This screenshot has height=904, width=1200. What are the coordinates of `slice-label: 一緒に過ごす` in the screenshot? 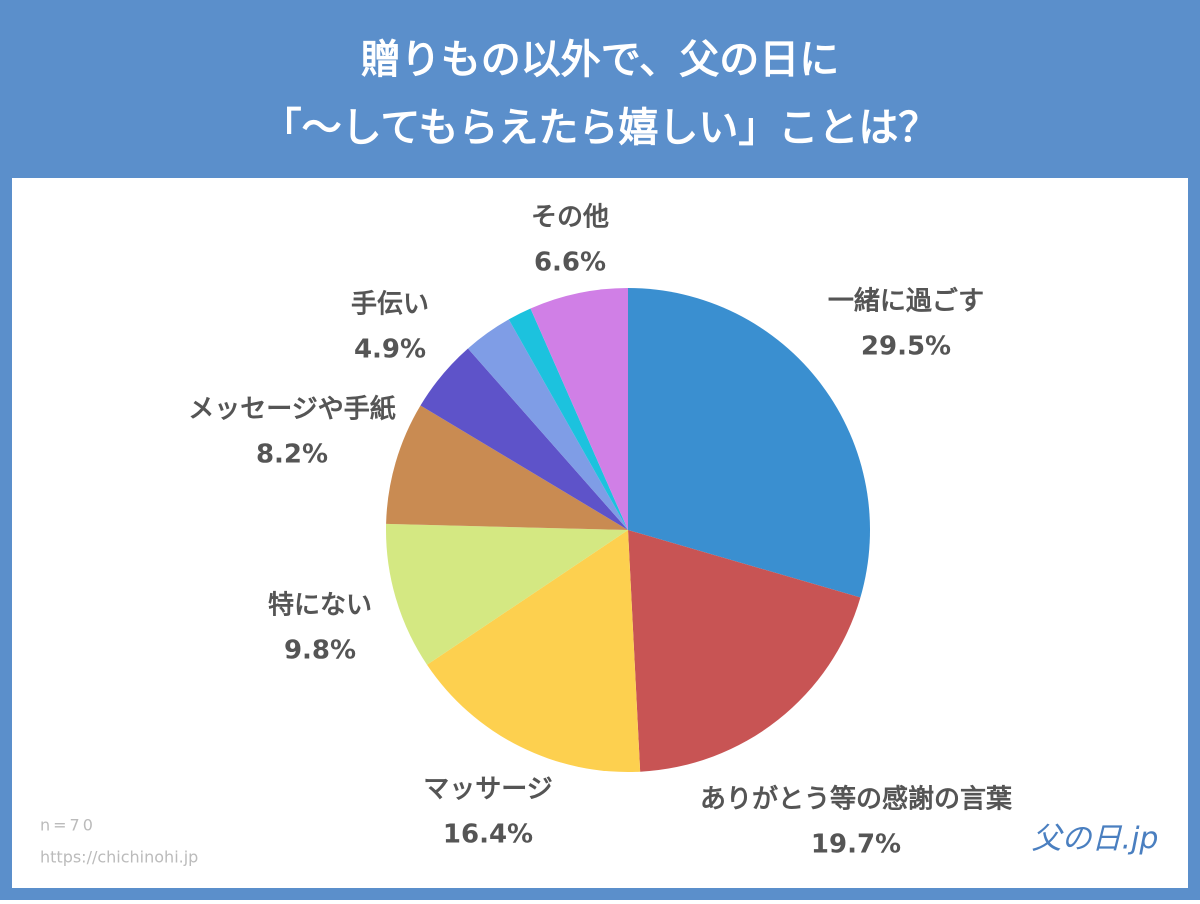 It's located at (906, 301).